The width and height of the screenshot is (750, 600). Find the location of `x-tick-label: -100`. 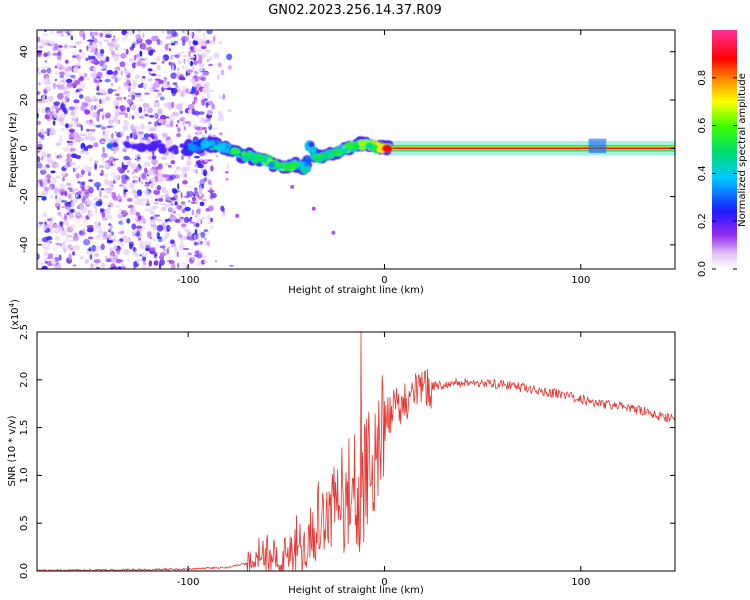

x-tick-label: -100 is located at coordinates (188, 280).